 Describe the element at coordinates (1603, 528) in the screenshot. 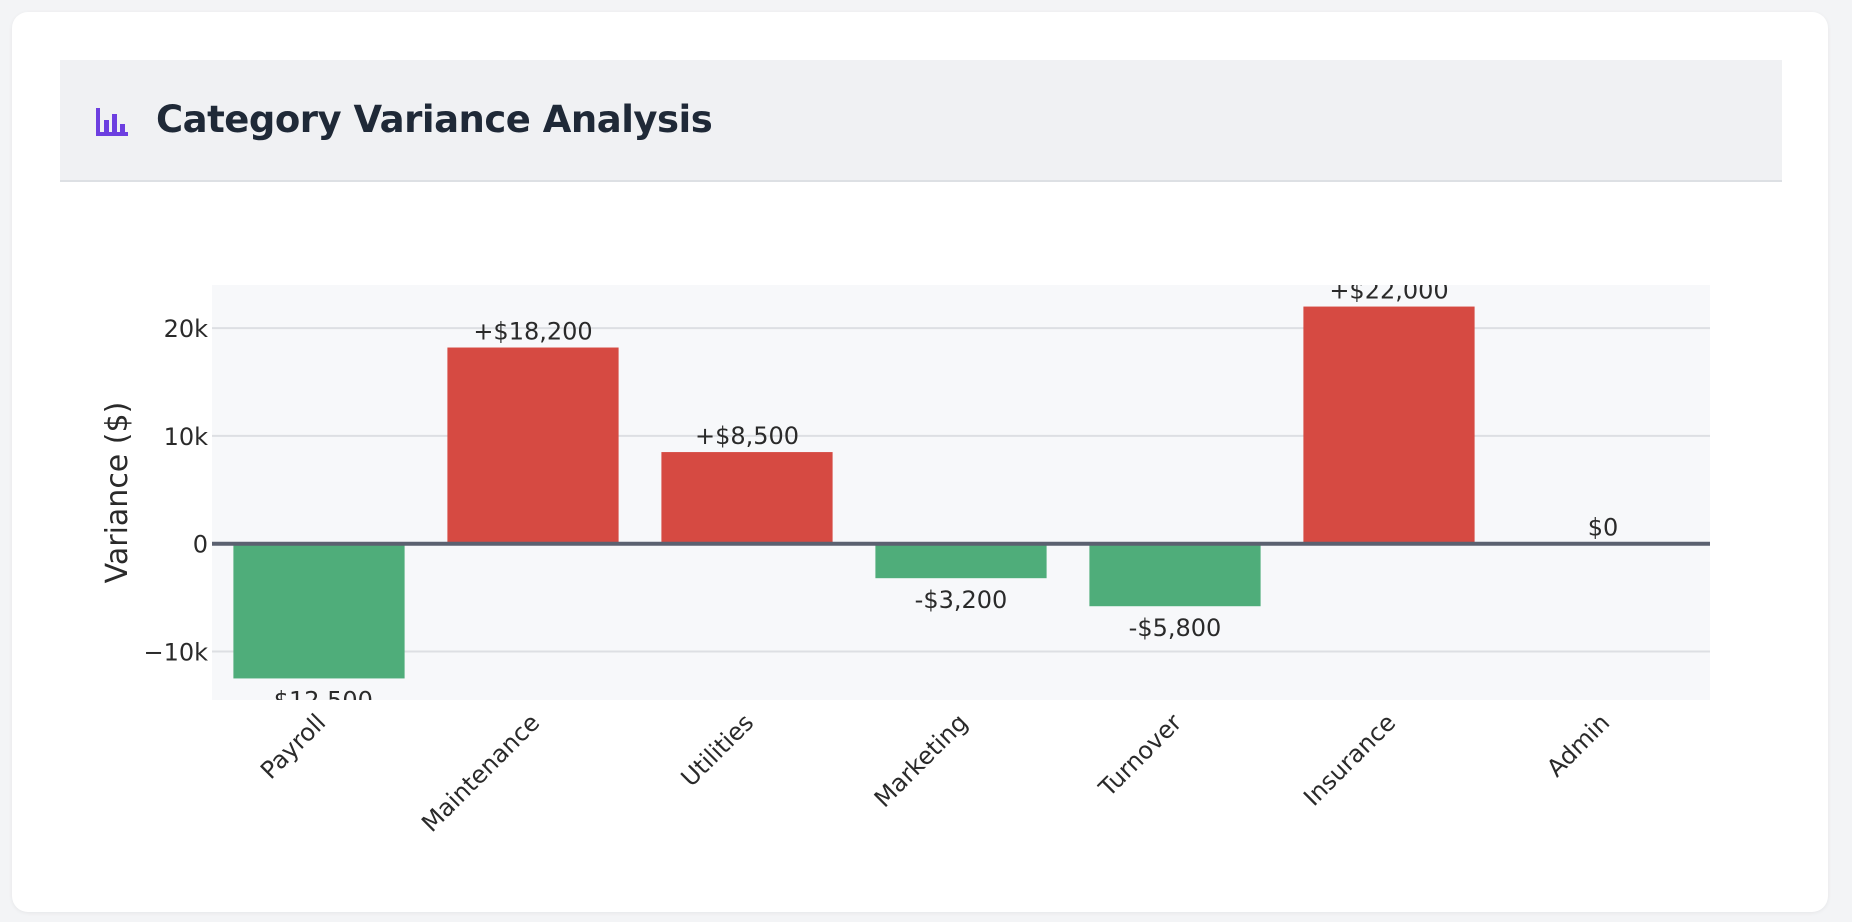

I see `data-label: $0` at that location.